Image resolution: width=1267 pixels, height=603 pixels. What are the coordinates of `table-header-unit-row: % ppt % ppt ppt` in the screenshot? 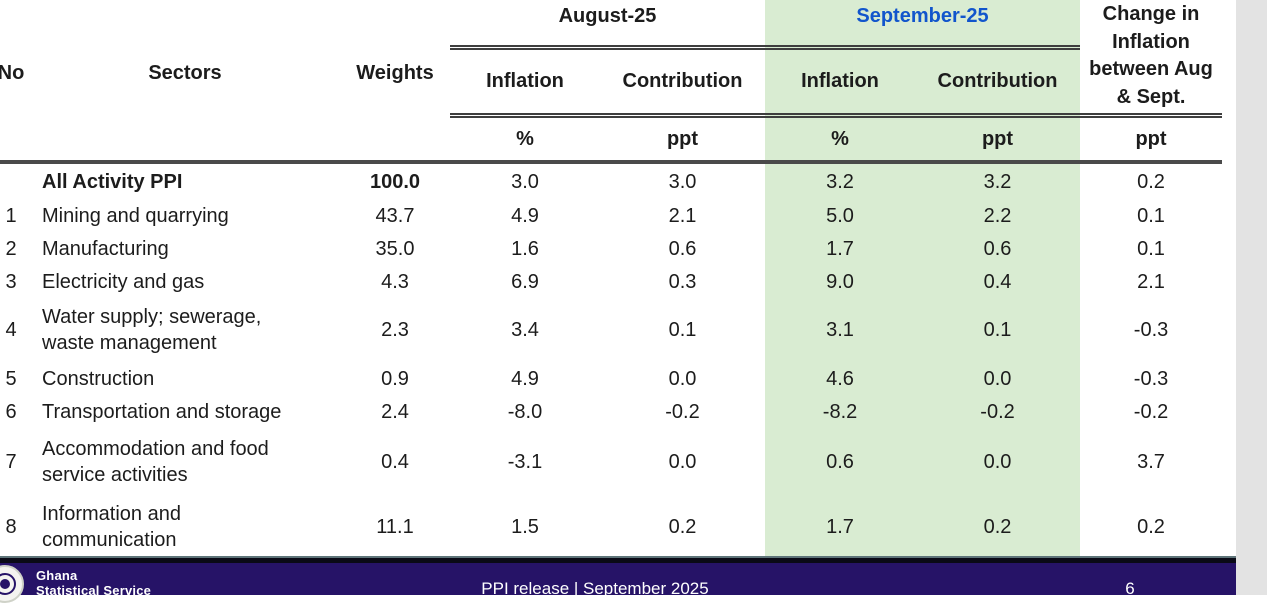 It's located at (611, 138).